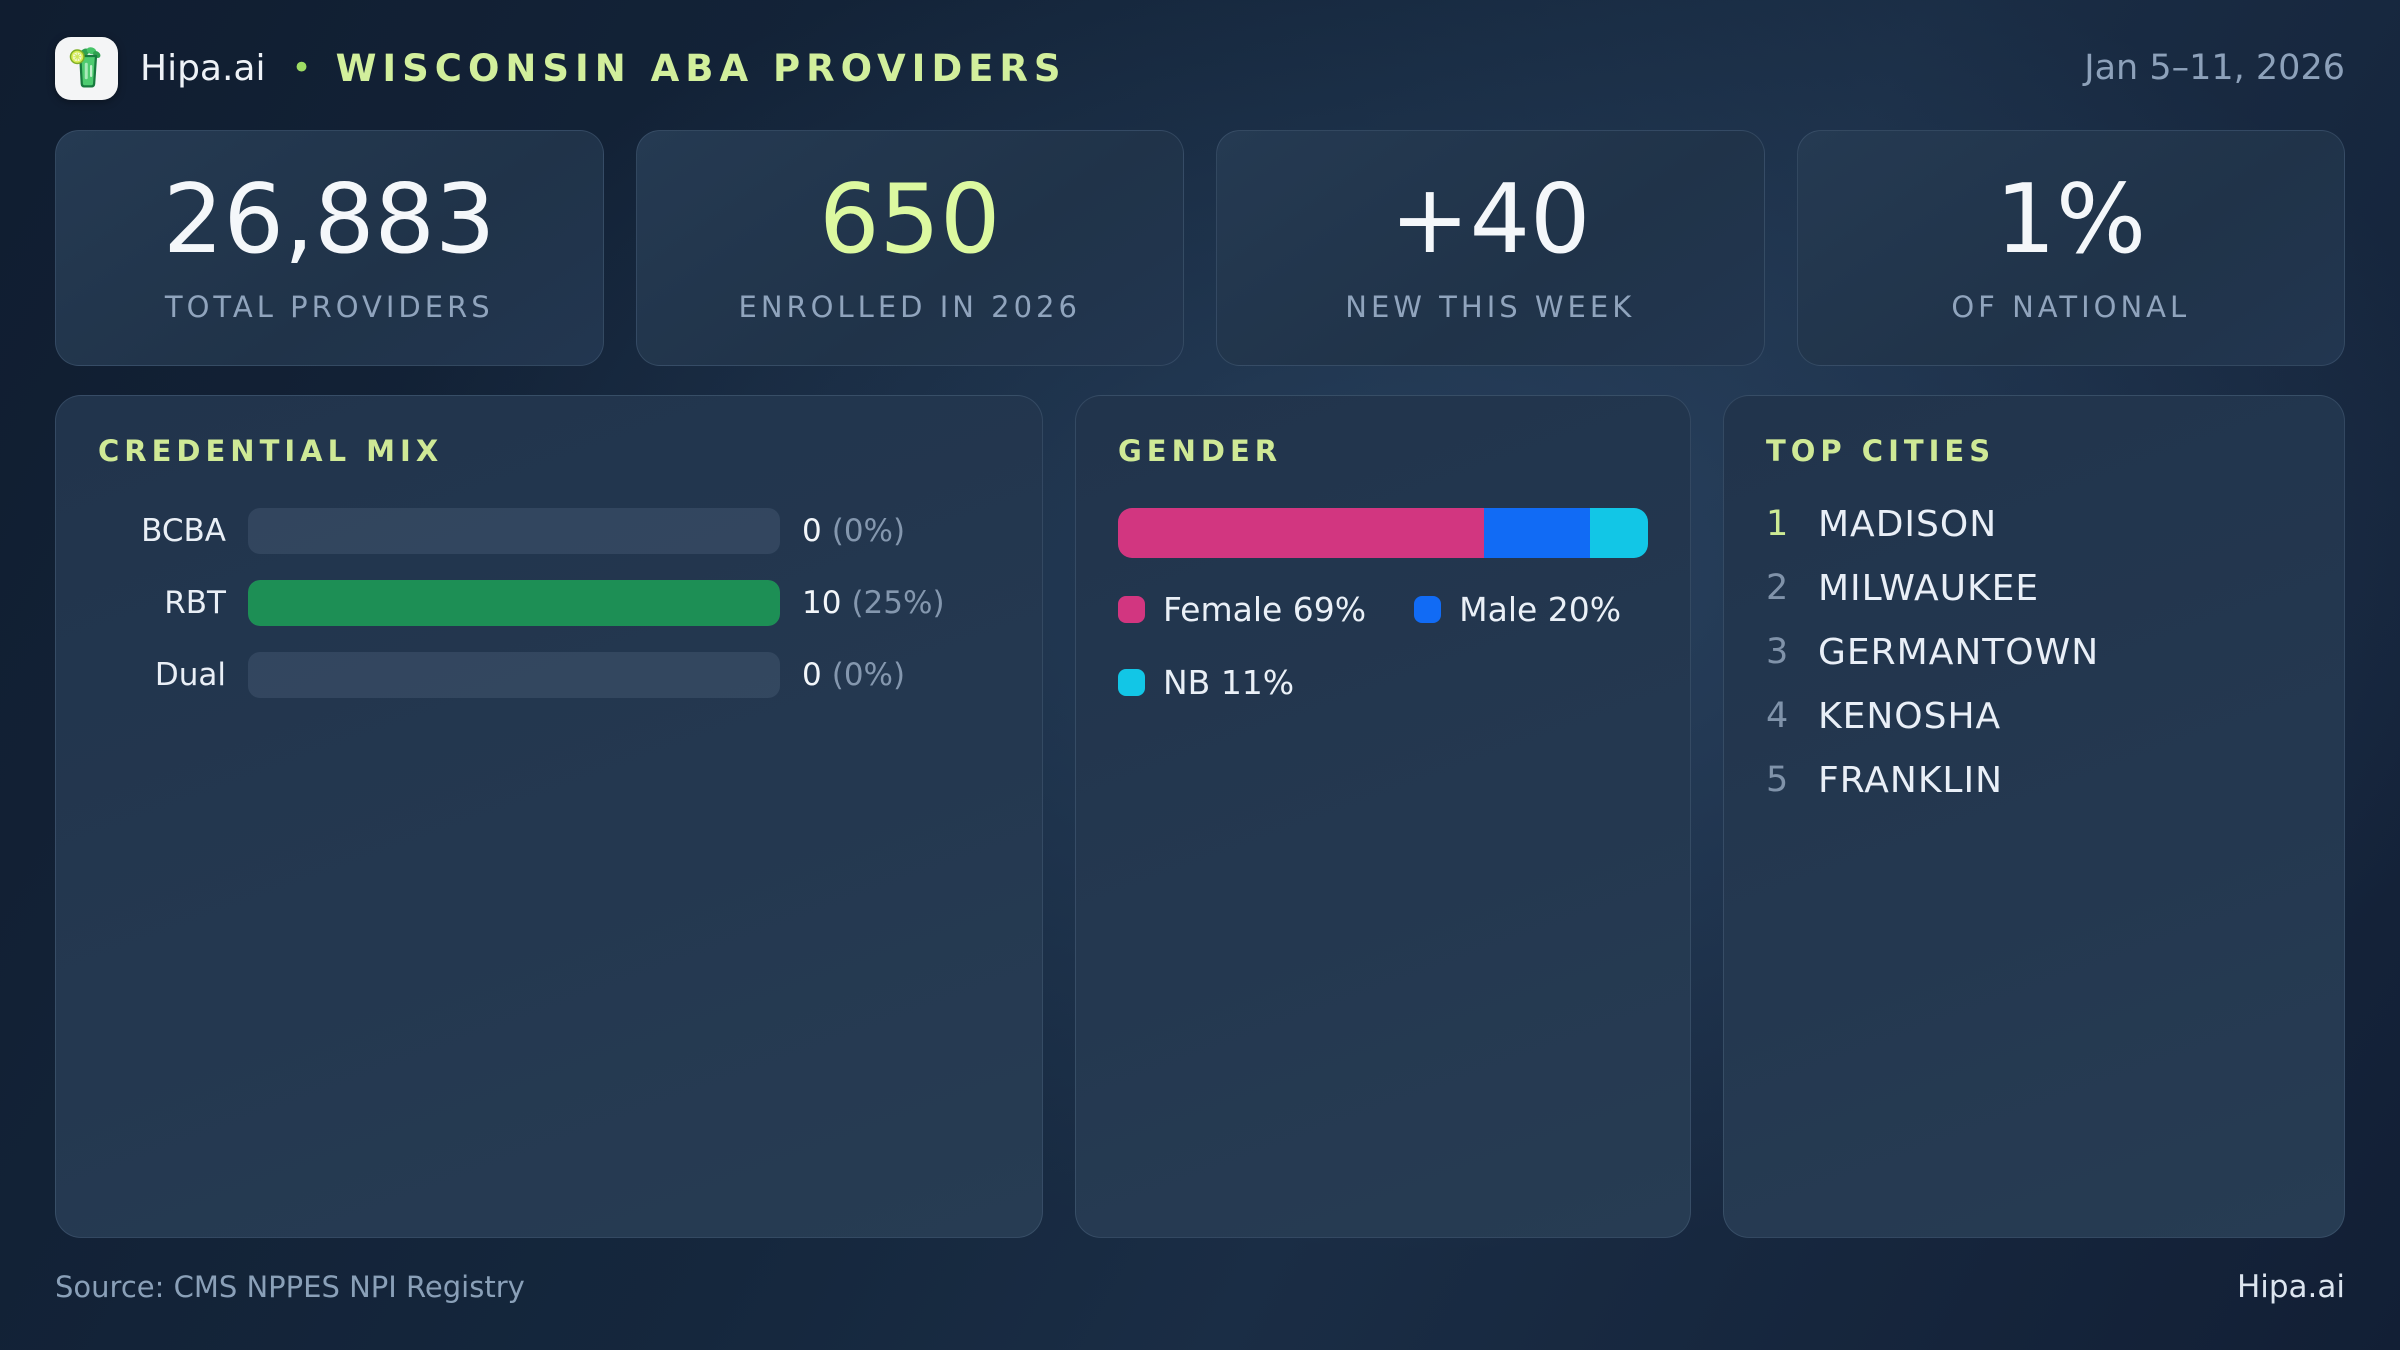  Describe the element at coordinates (203, 68) in the screenshot. I see `brand-name: Hipa.ai` at that location.